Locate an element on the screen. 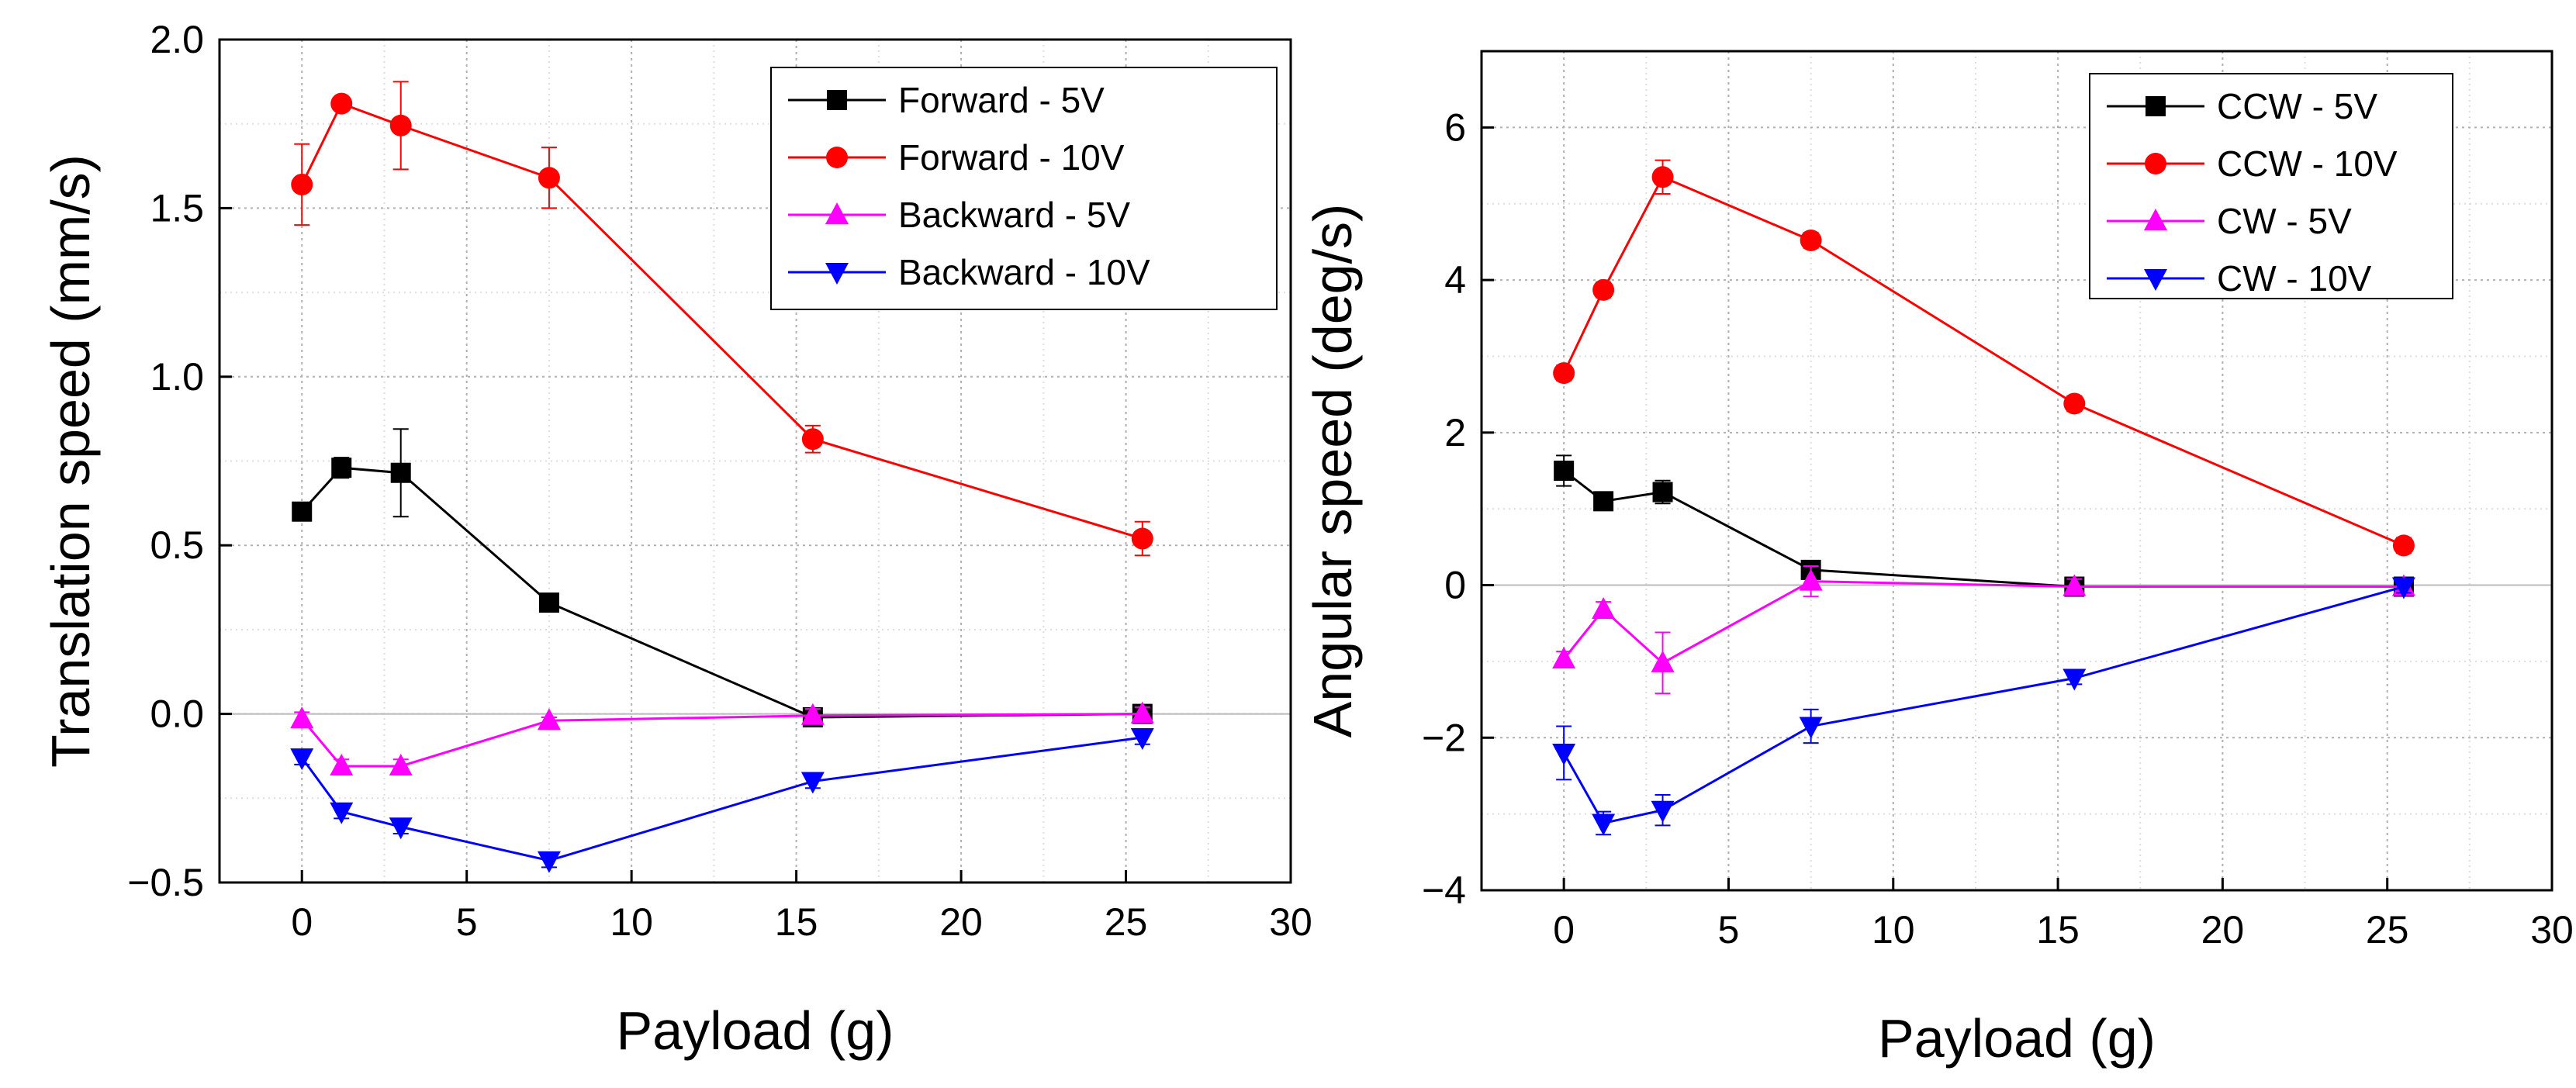 The height and width of the screenshot is (1088, 2576). x-tick-label: 25 is located at coordinates (2387, 930).